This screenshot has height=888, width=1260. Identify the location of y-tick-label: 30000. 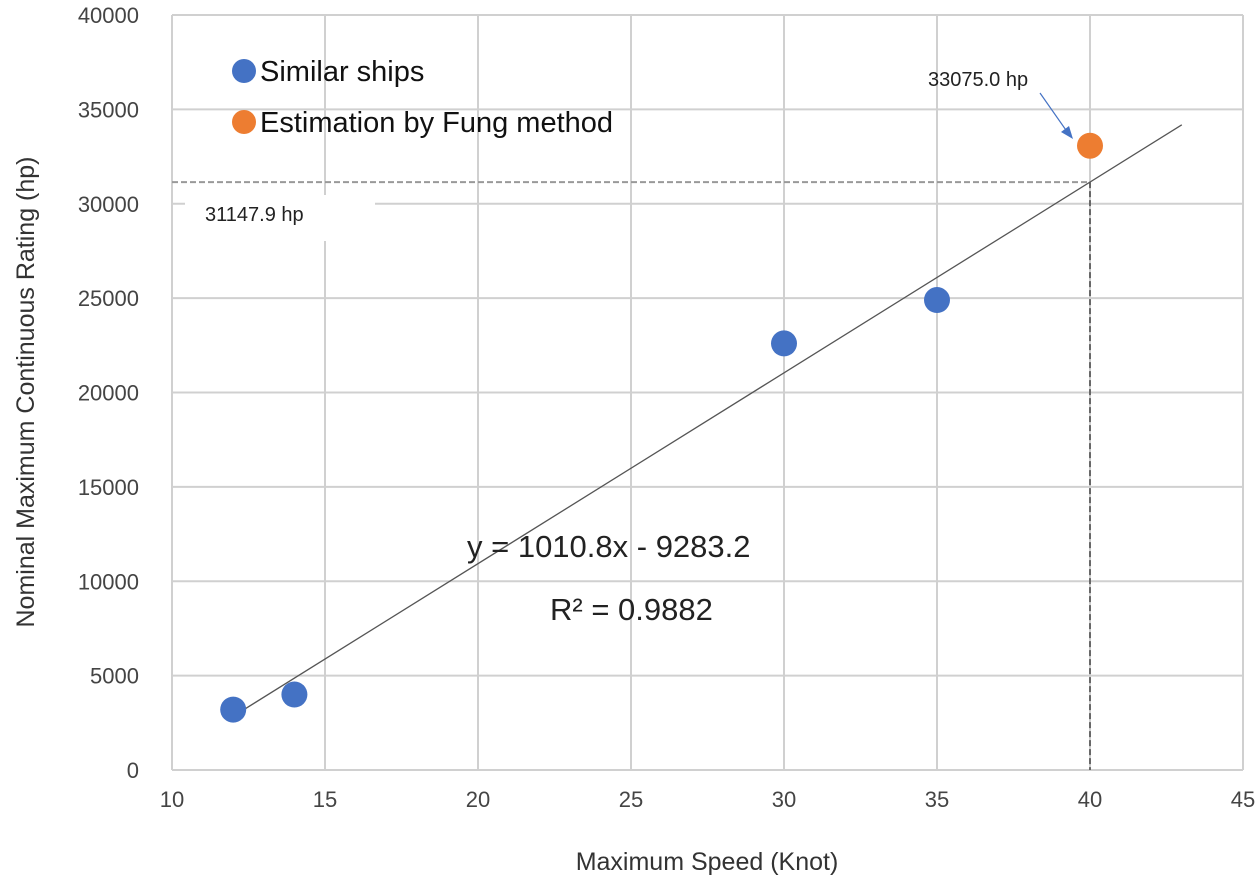
(108, 204).